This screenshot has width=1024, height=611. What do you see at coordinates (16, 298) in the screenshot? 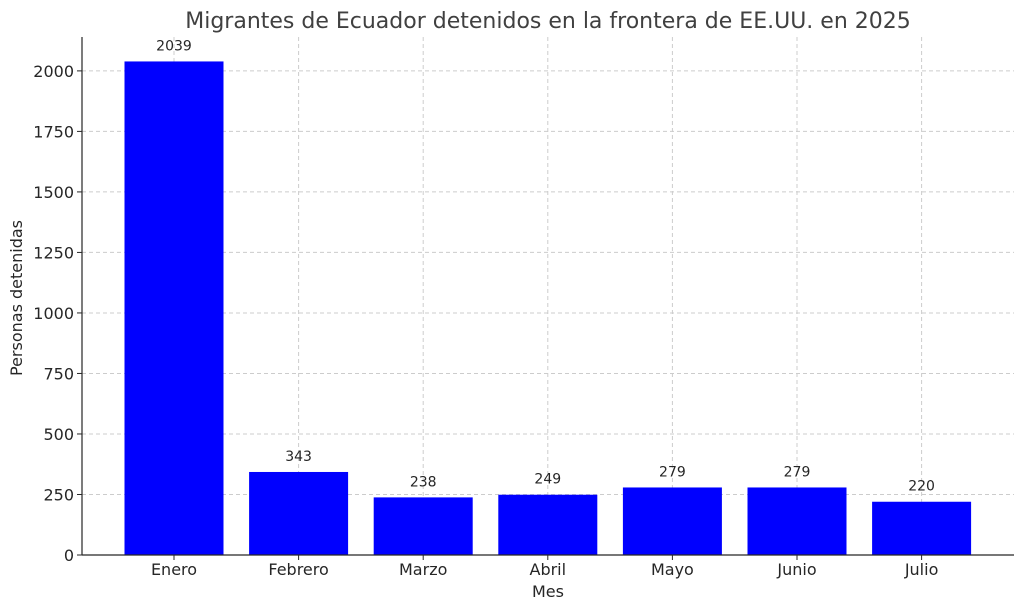
I see `y-axis-label: Personas detenidas` at bounding box center [16, 298].